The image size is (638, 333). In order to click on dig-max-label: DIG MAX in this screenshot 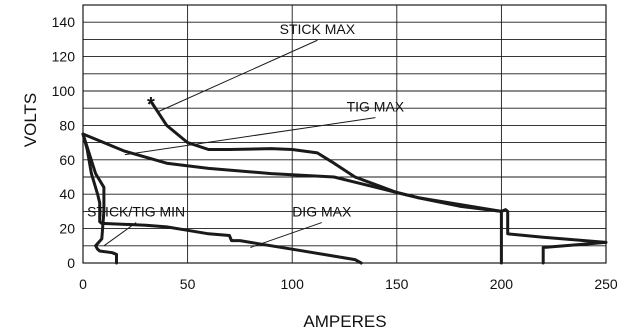, I will do `click(322, 212)`.